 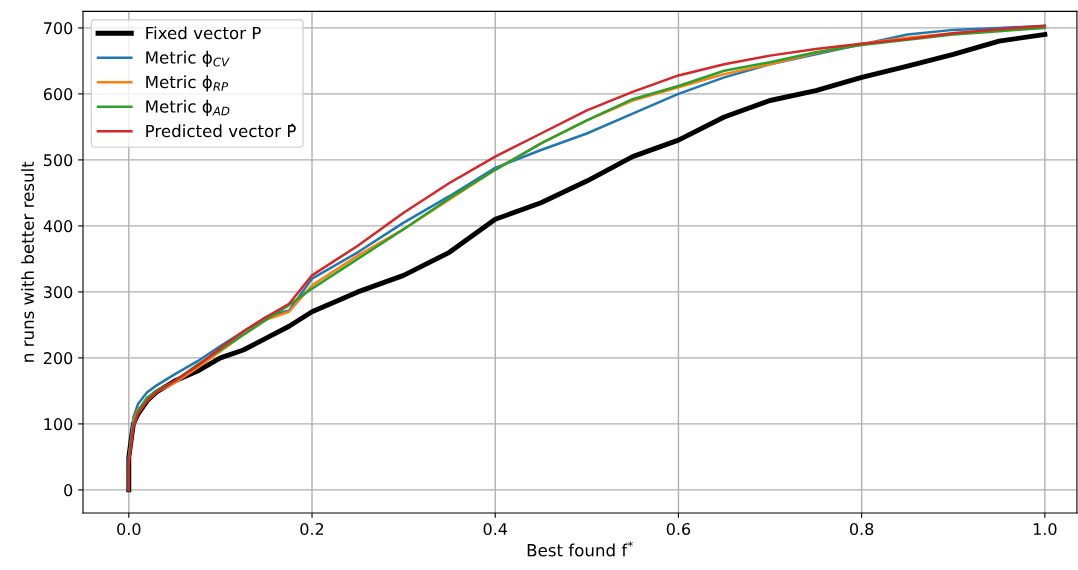 What do you see at coordinates (129, 529) in the screenshot?
I see `x-tick-label: 0.0` at bounding box center [129, 529].